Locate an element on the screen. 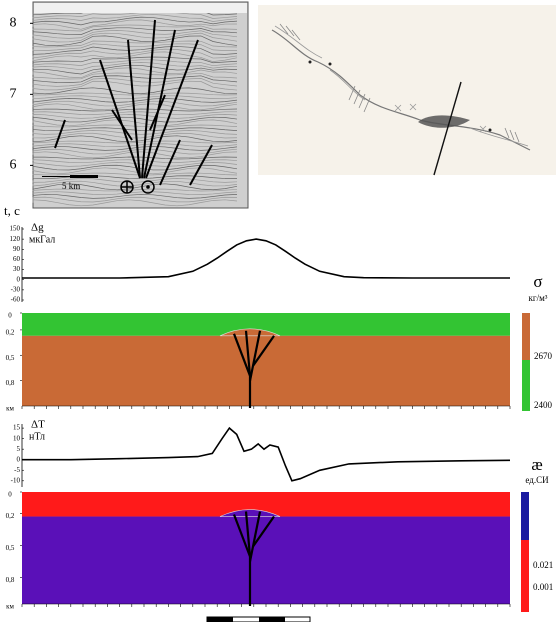  y-tick-label: 7 is located at coordinates (13, 94).